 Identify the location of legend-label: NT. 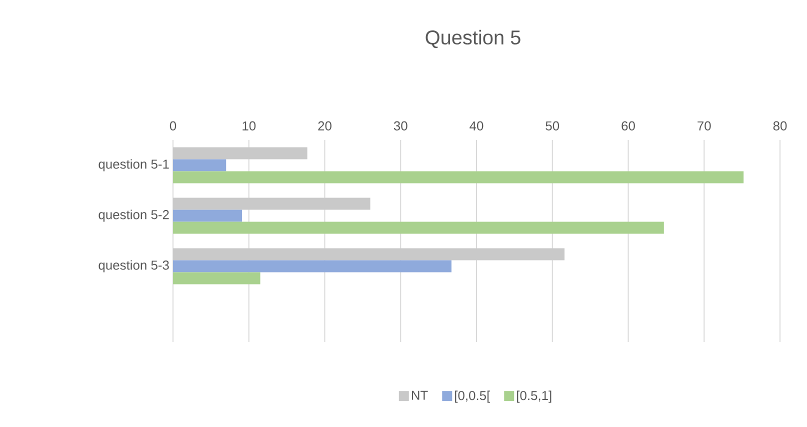
(420, 395).